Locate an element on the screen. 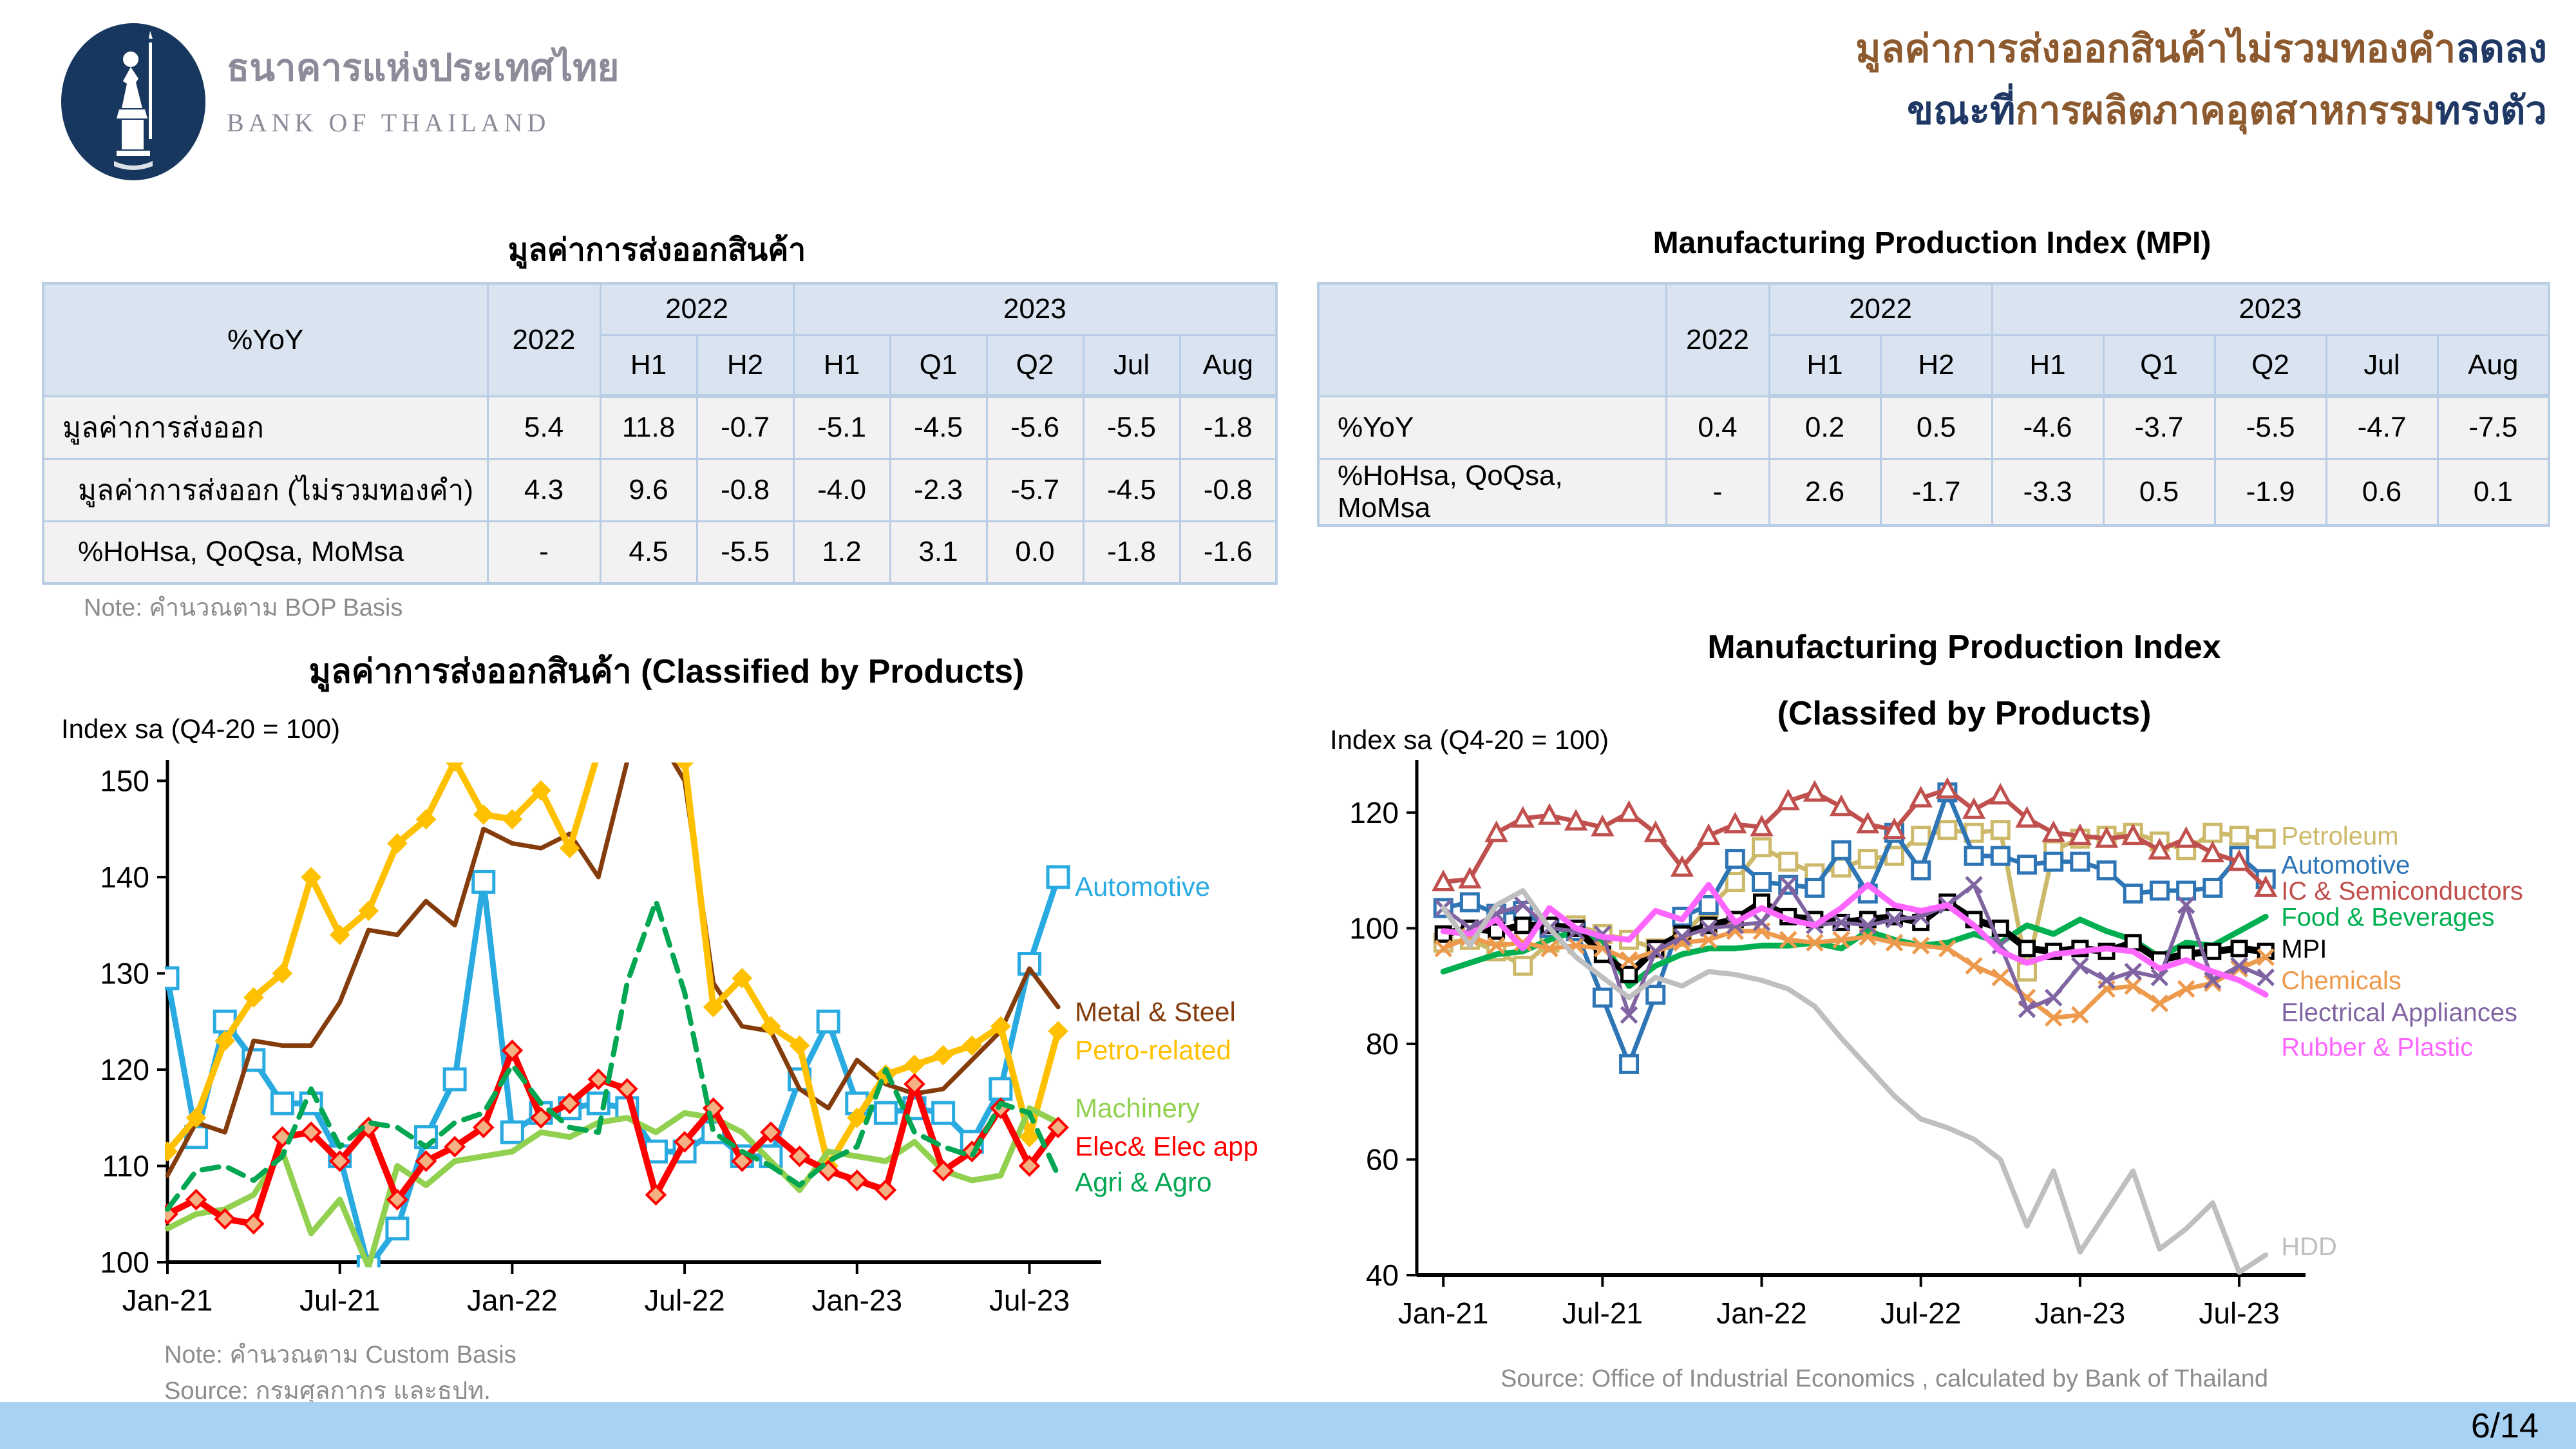 The image size is (2576, 1449). slide-title-segment: ลดลง is located at coordinates (2501, 48).